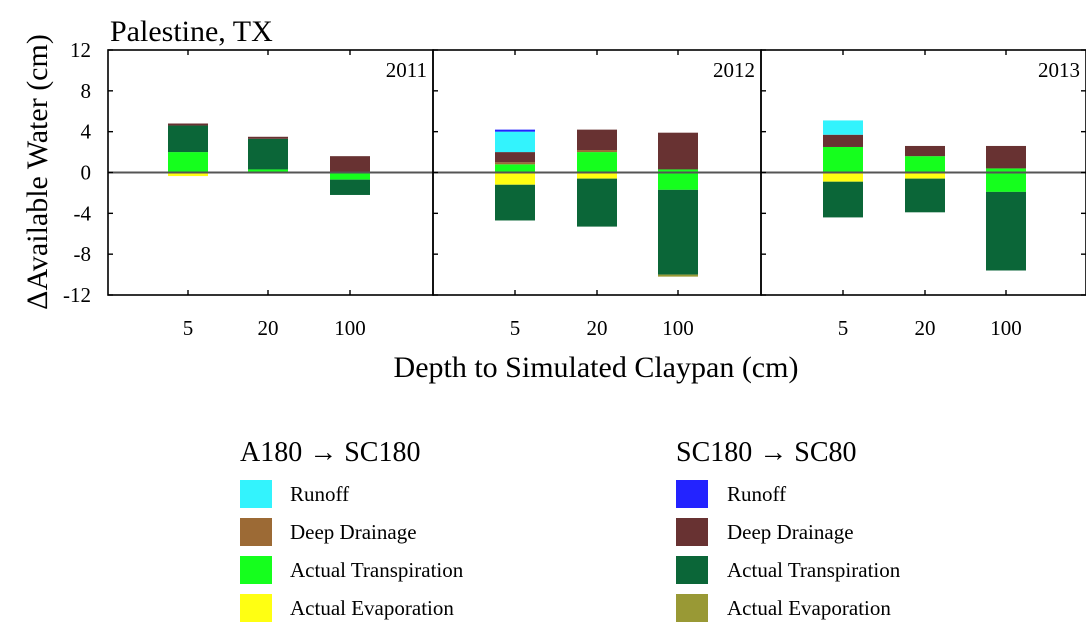  What do you see at coordinates (80, 50) in the screenshot?
I see `y-tick-label: 12` at bounding box center [80, 50].